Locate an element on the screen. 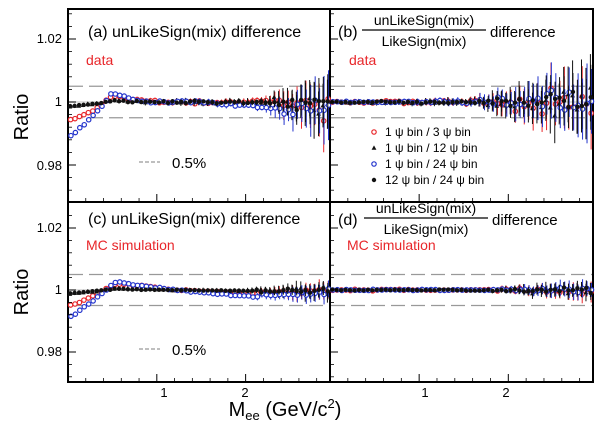 The width and height of the screenshot is (600, 423). ytick-label-c-1: 1 is located at coordinates (58, 289).